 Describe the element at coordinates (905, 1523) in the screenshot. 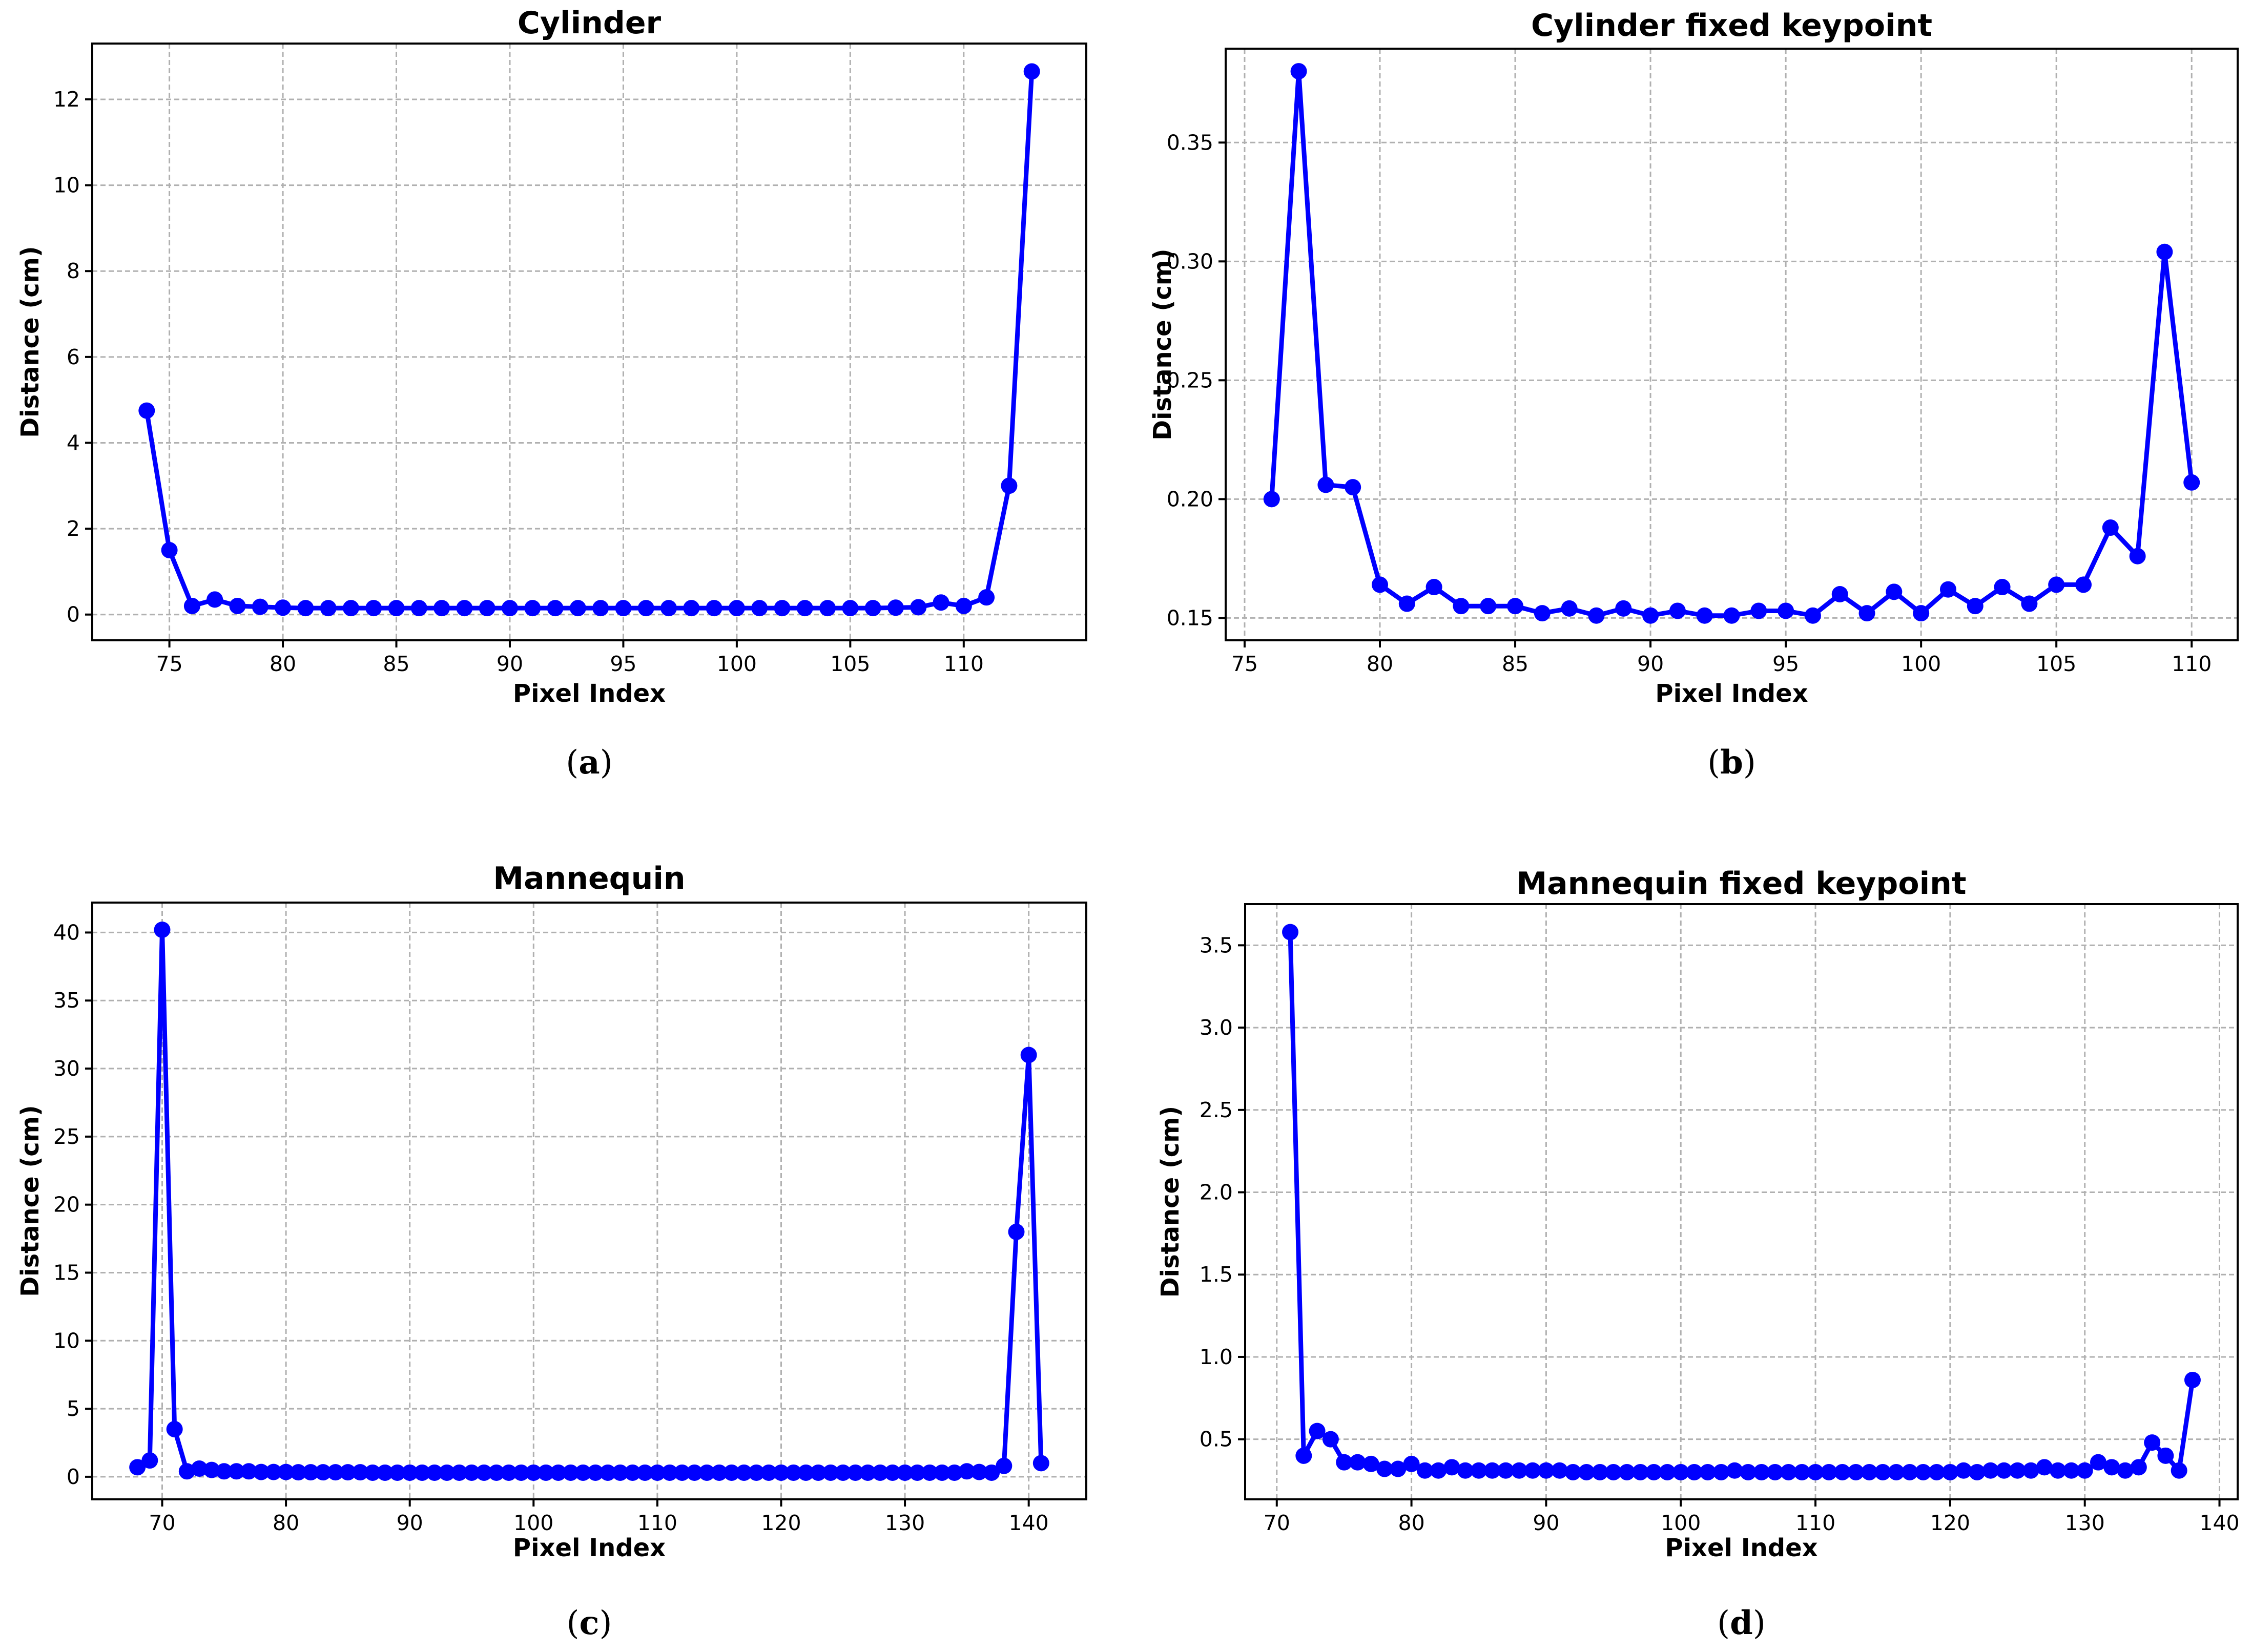

I see `x-tick-label: 130` at that location.